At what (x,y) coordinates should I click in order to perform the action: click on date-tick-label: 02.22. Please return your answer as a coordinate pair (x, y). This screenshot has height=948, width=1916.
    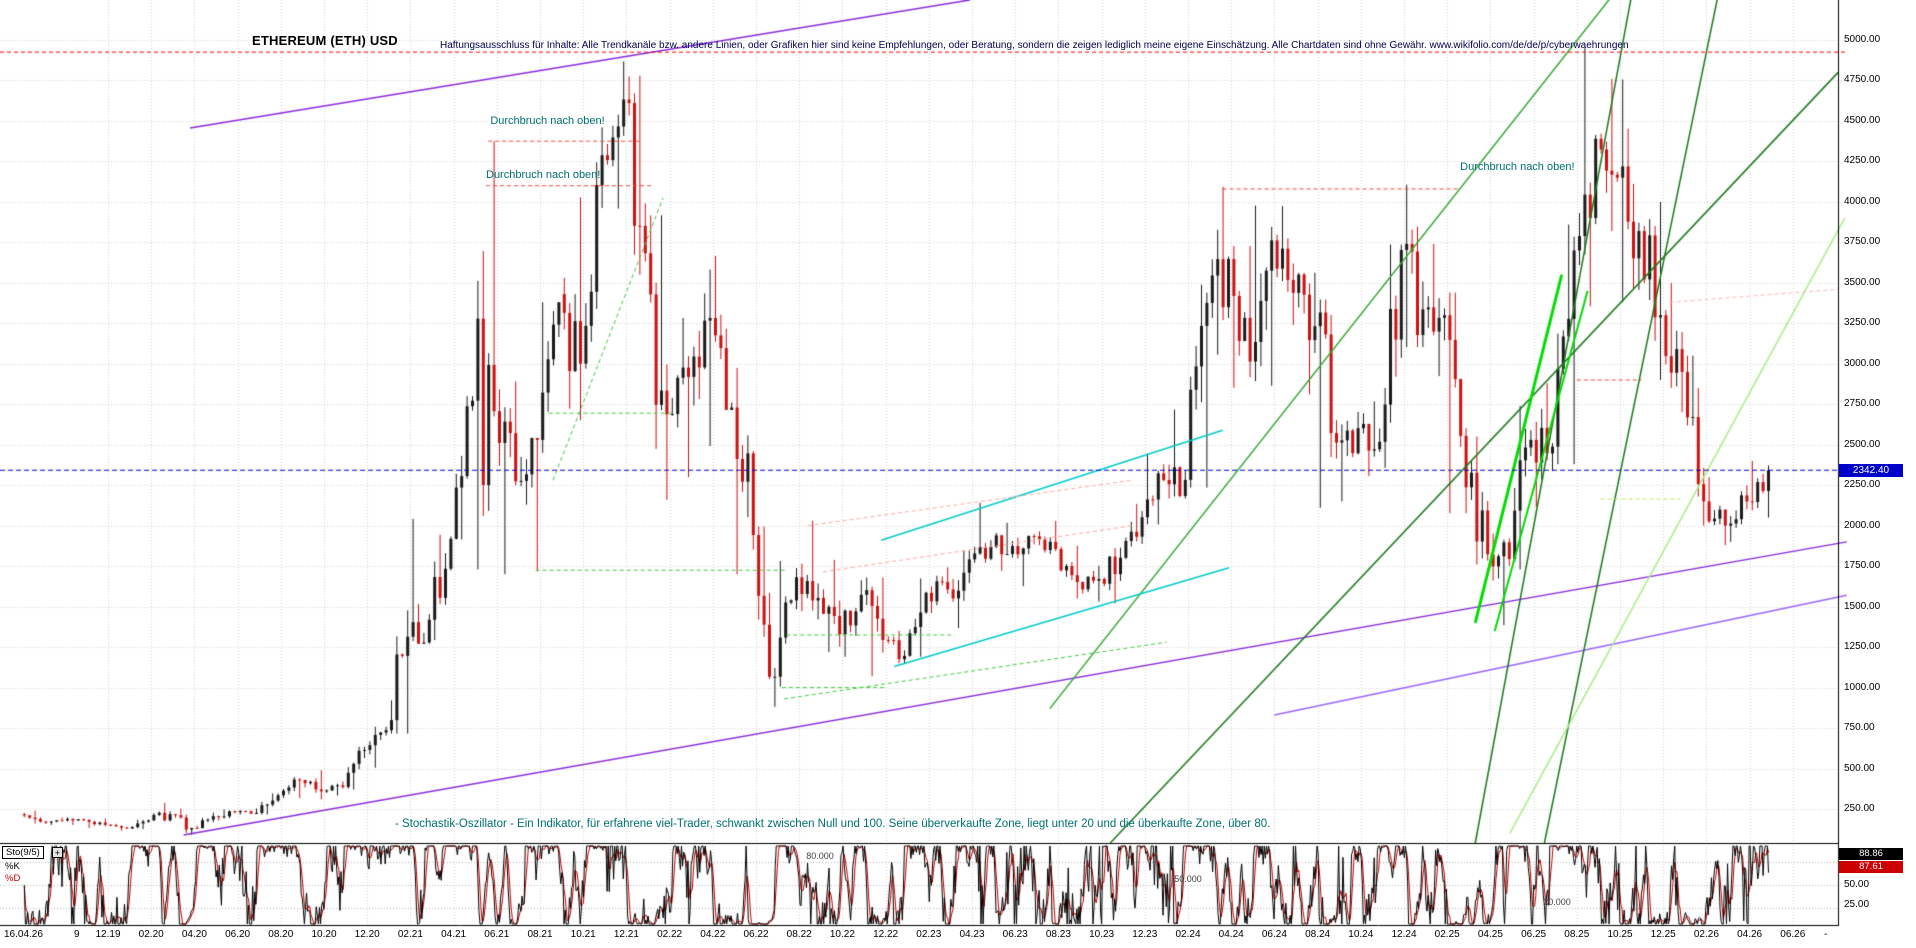
    Looking at the image, I should click on (670, 934).